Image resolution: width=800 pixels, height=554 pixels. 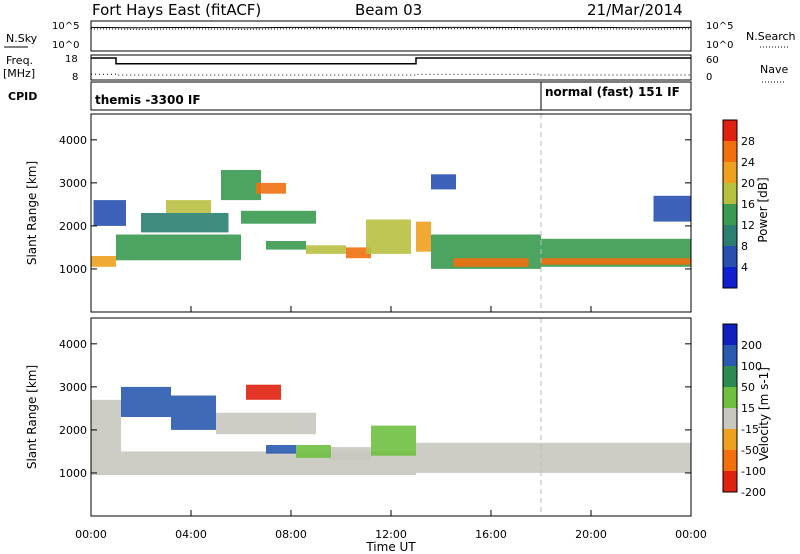 I want to click on cpid-segment-1: normal (fast) 151 IF, so click(x=612, y=92).